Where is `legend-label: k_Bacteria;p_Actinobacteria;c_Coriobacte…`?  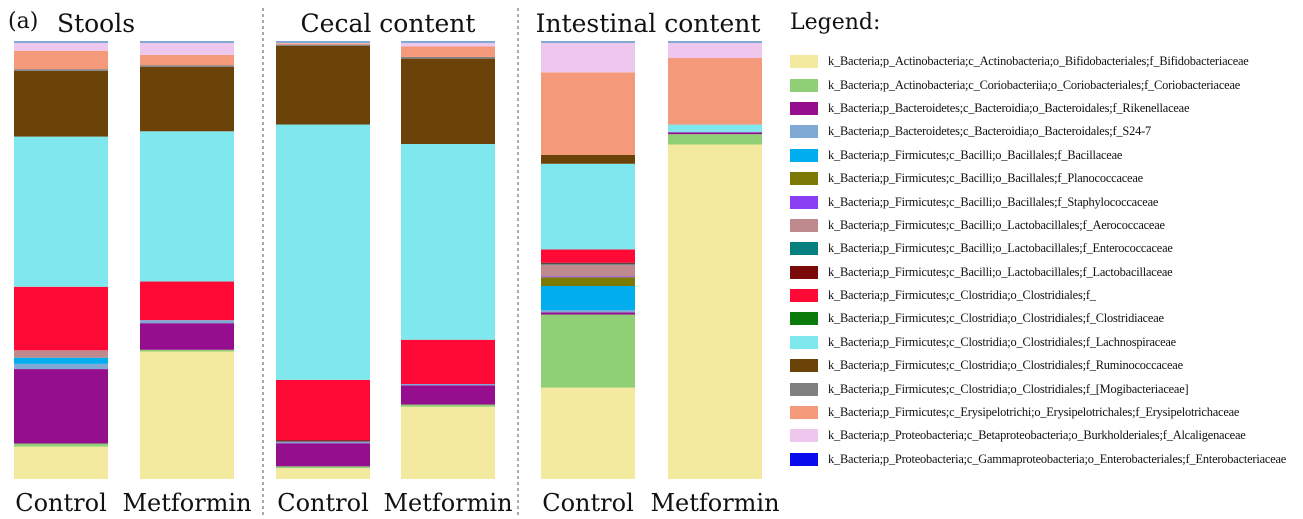 legend-label: k_Bacteria;p_Actinobacteria;c_Coriobacte… is located at coordinates (1034, 84).